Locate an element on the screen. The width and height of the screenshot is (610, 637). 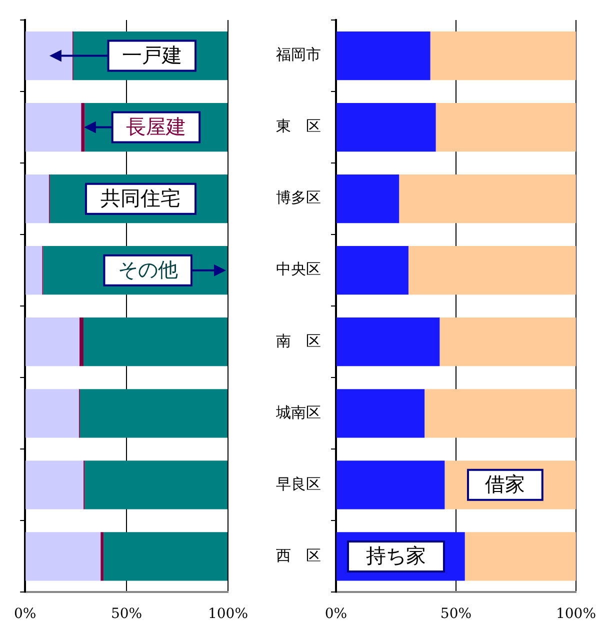
y-tick-label: 福岡市 is located at coordinates (298, 55).